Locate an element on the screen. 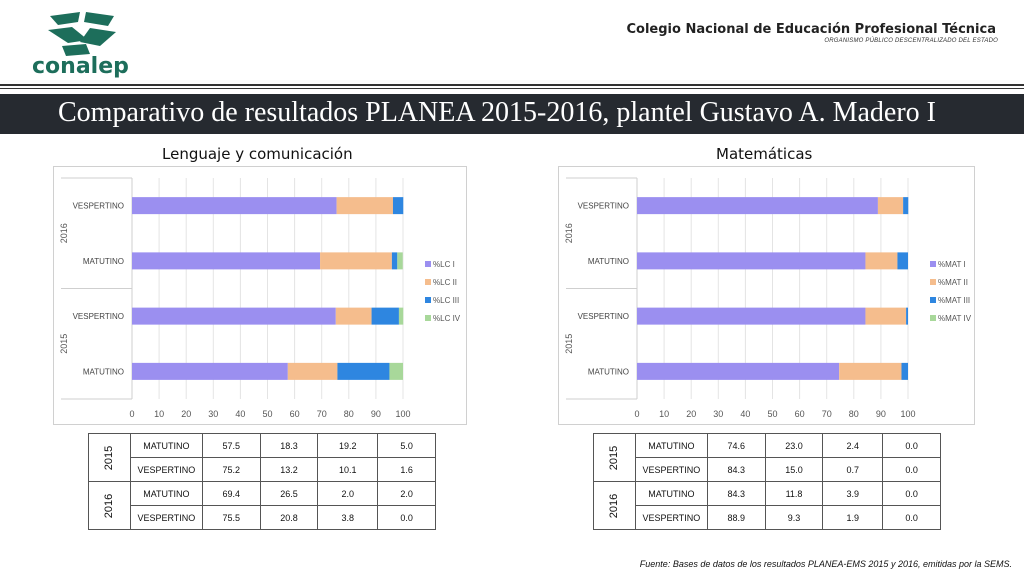 This screenshot has width=1024, height=576. chart-title-matematicas: Matemáticas is located at coordinates (764, 154).